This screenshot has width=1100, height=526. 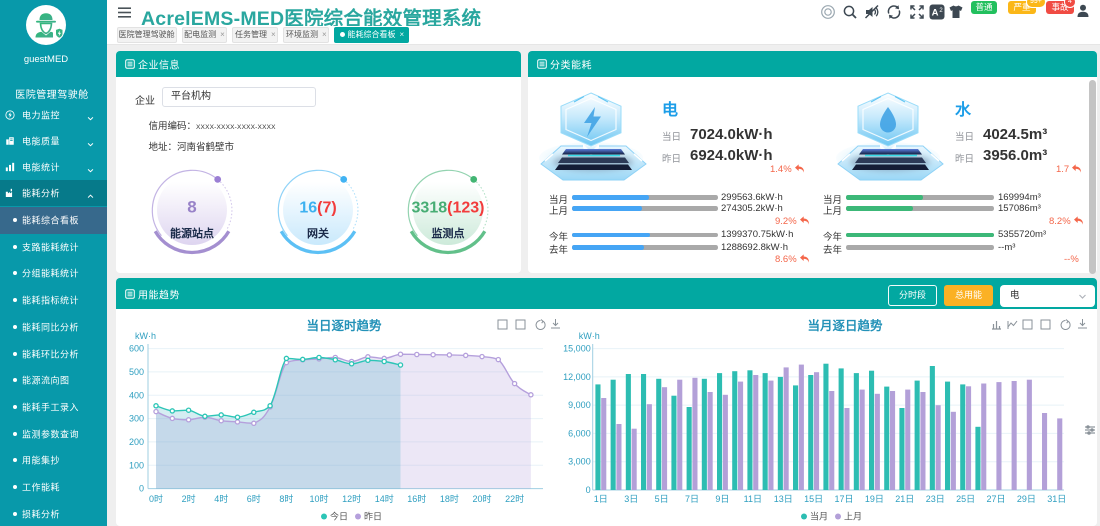 I want to click on svg-text: 10时, so click(x=318, y=498).